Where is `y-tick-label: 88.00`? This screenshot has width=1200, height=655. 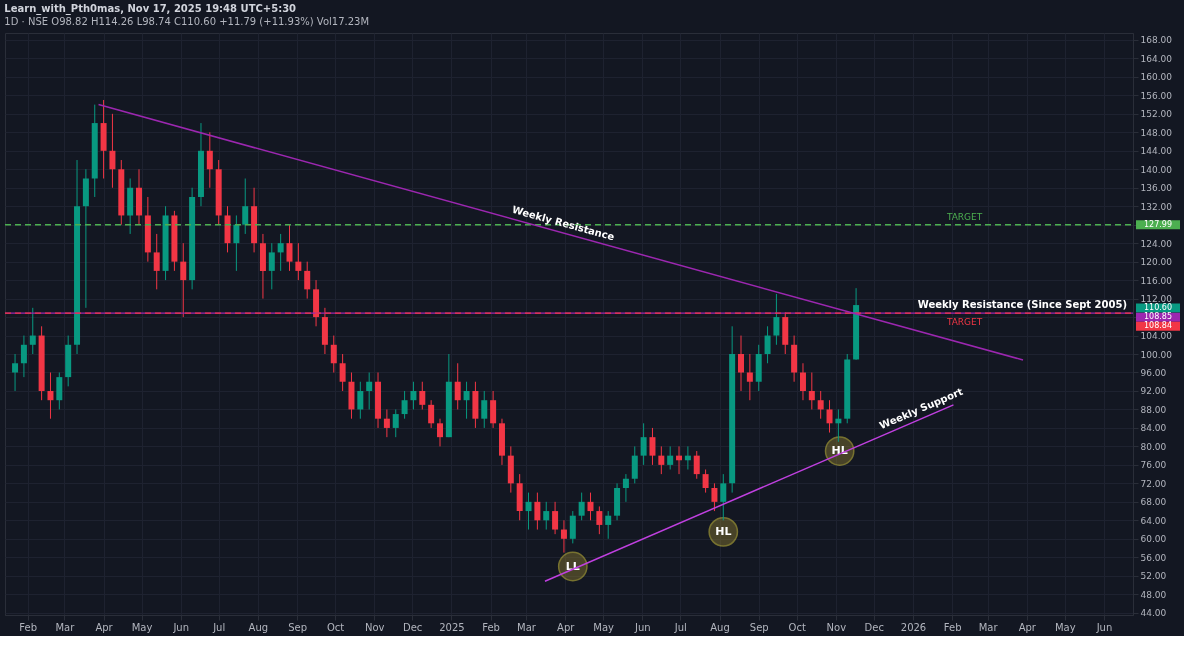
y-tick-label: 88.00 is located at coordinates (1153, 409).